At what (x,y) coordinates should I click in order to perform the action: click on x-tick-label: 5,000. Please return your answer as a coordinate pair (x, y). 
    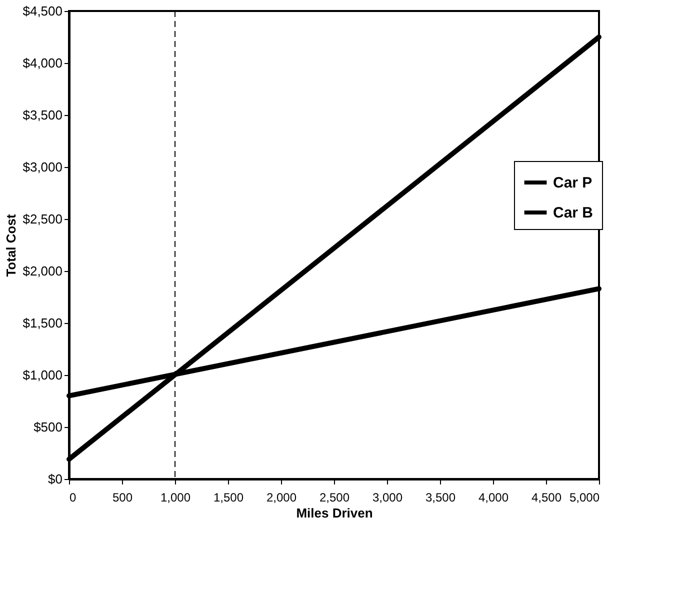
    Looking at the image, I should click on (584, 497).